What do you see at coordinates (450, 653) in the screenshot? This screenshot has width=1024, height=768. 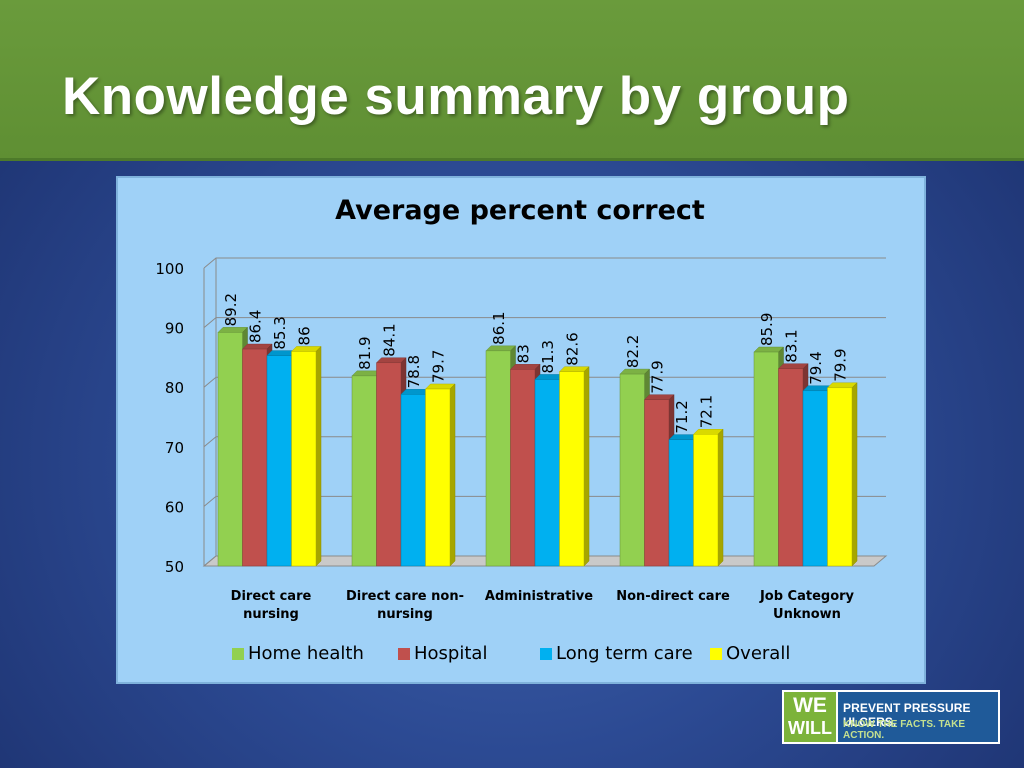 I see `legend-entry: Hospital` at bounding box center [450, 653].